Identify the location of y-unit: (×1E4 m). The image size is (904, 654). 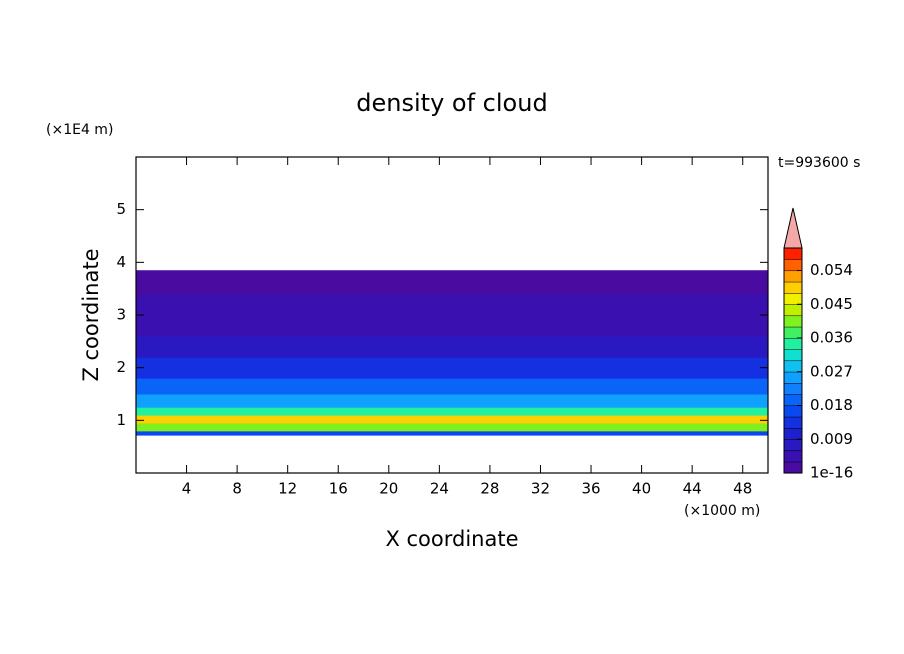
(79, 130).